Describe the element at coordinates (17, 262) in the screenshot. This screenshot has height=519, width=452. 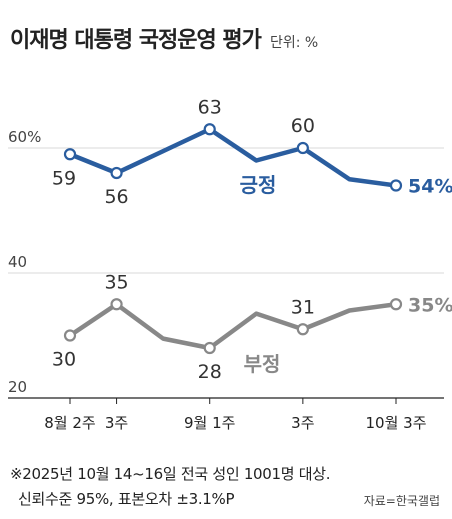
I see `y-tick-label: 40` at that location.